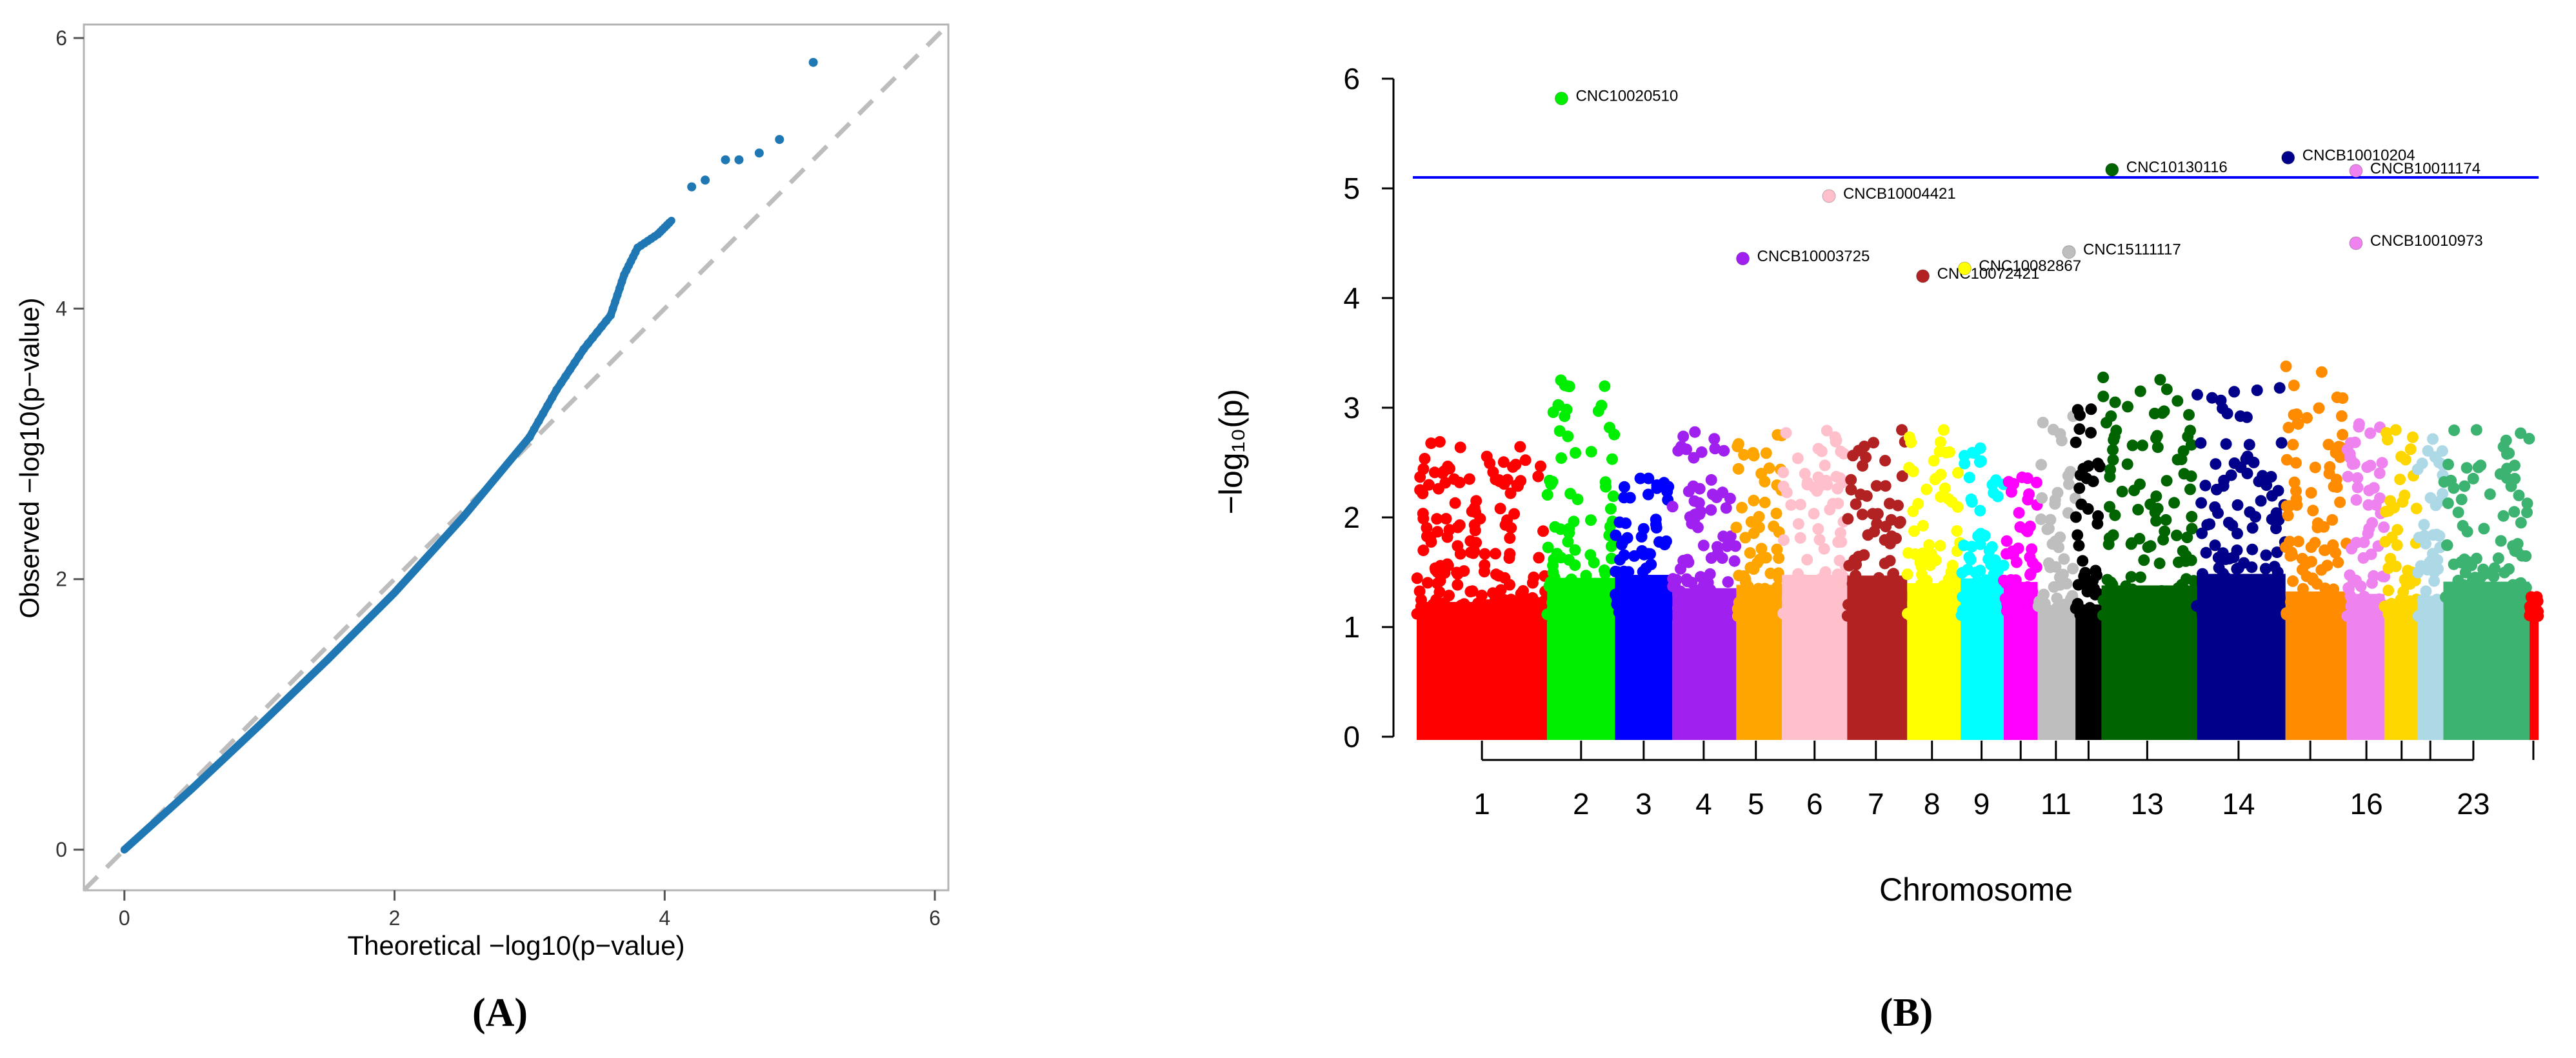  I want to click on chromosome-1-points, so click(1481, 587).